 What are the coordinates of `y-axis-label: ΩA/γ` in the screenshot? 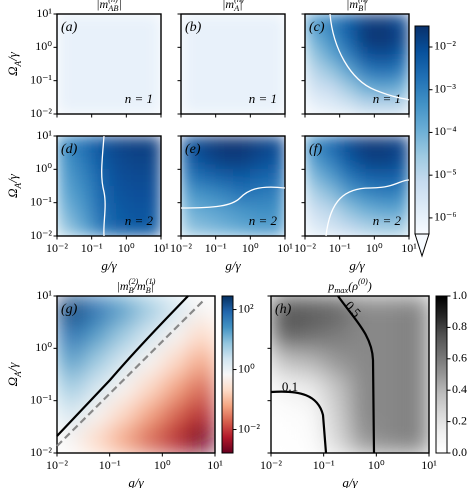 It's located at (14, 185).